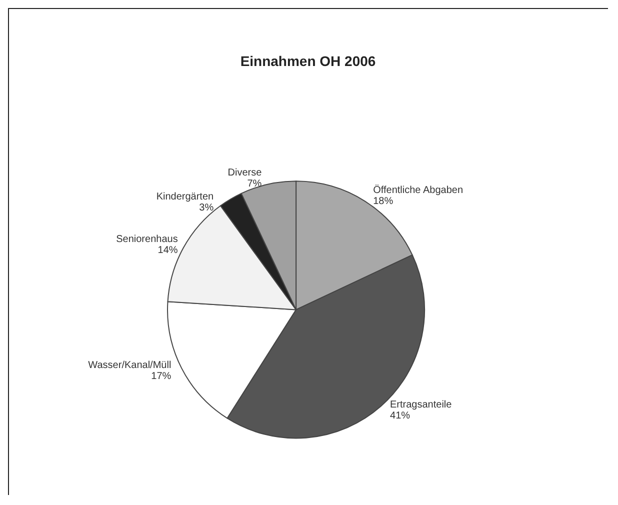  What do you see at coordinates (383, 202) in the screenshot?
I see `data-label: 18%` at bounding box center [383, 202].